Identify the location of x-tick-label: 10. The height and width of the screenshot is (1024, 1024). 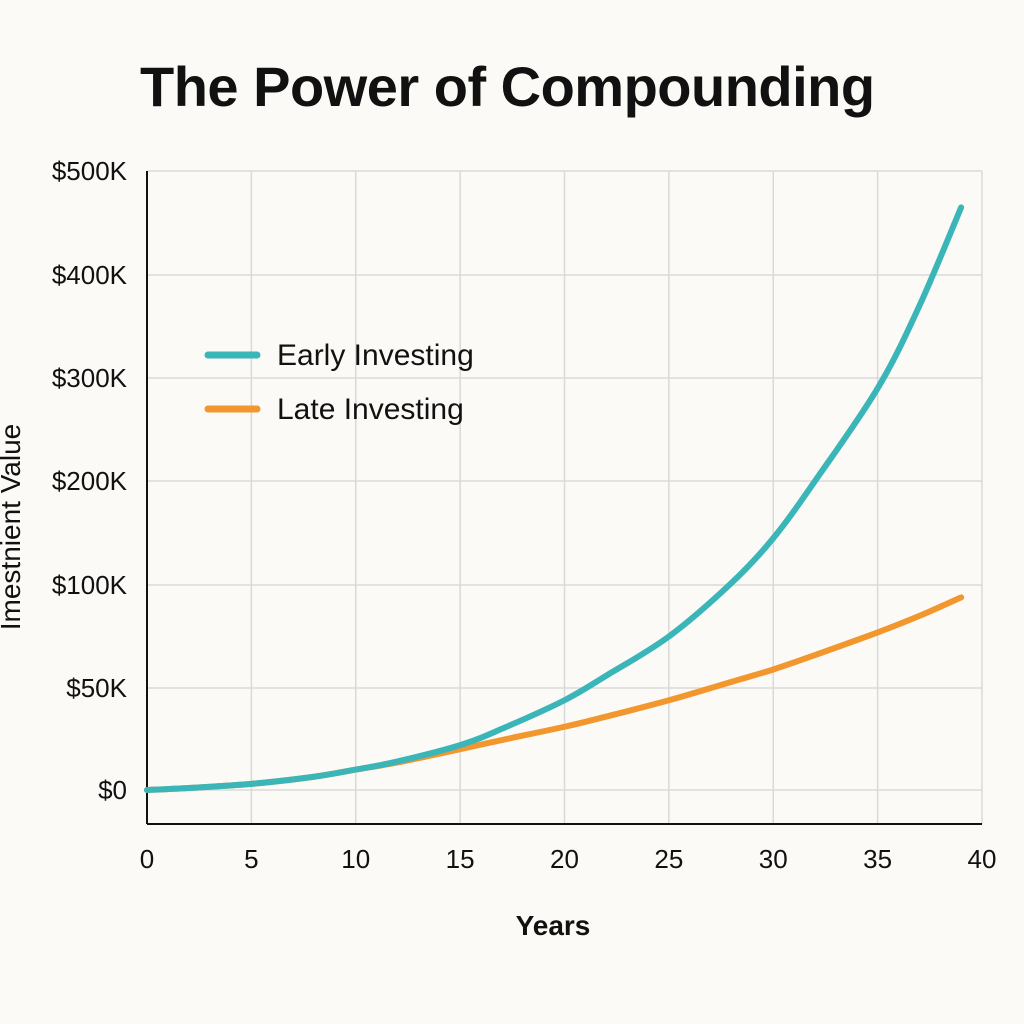
(355, 859).